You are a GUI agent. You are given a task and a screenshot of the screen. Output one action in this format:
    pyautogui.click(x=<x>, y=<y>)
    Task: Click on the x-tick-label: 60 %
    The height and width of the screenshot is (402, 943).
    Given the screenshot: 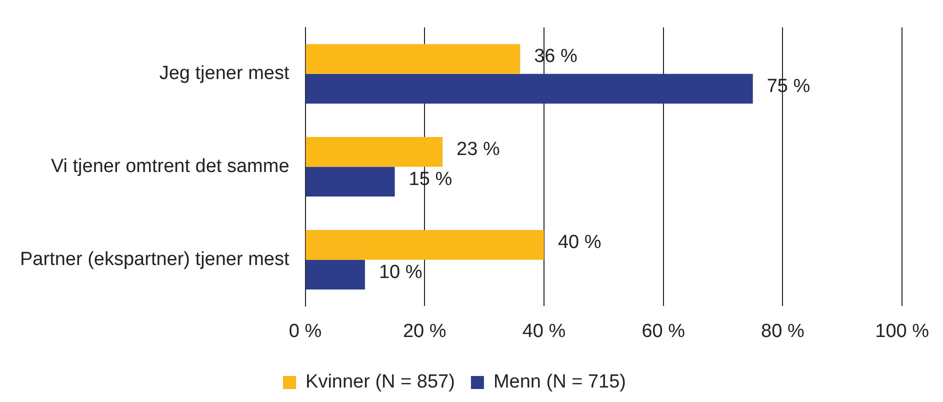 What is the action you would take?
    pyautogui.click(x=664, y=331)
    